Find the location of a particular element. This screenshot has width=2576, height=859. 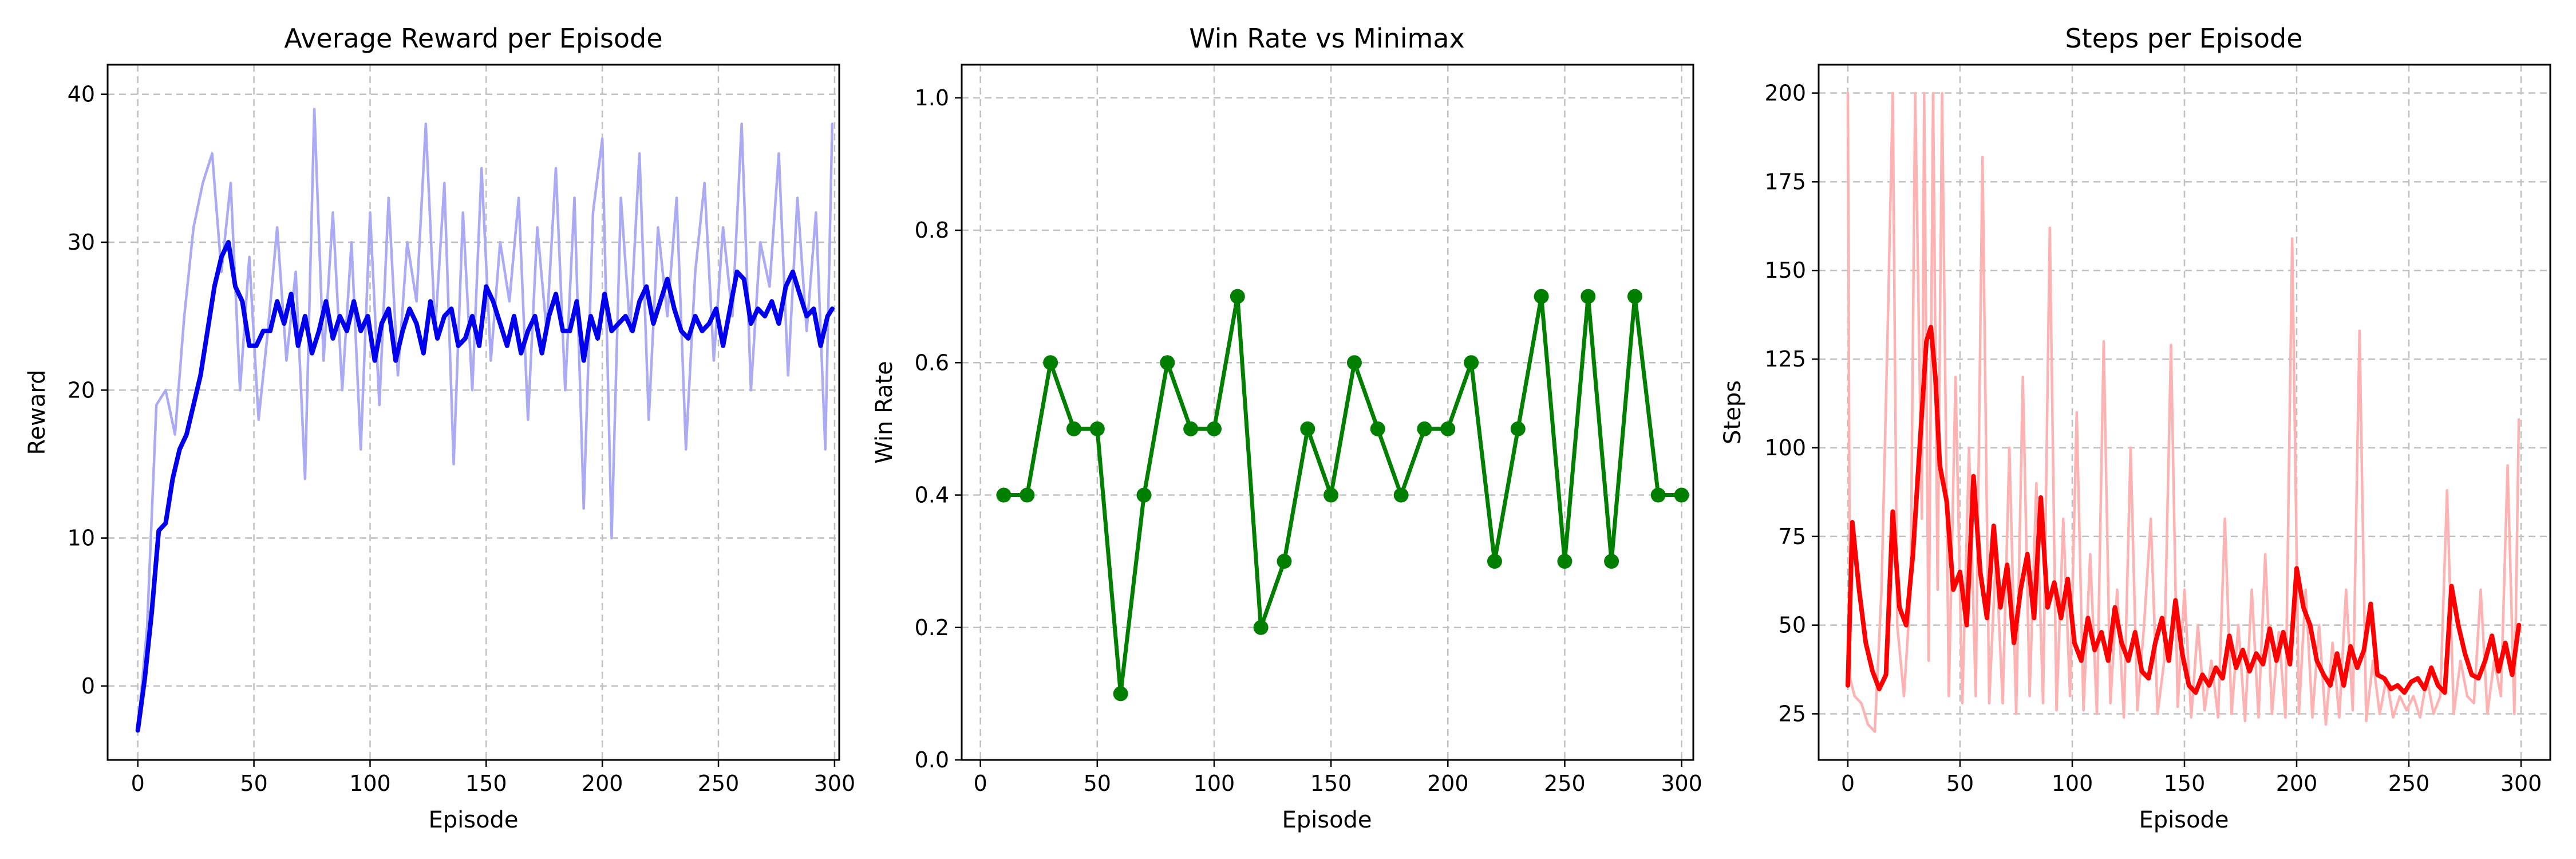

y-tick-label: 0.8 is located at coordinates (932, 230).